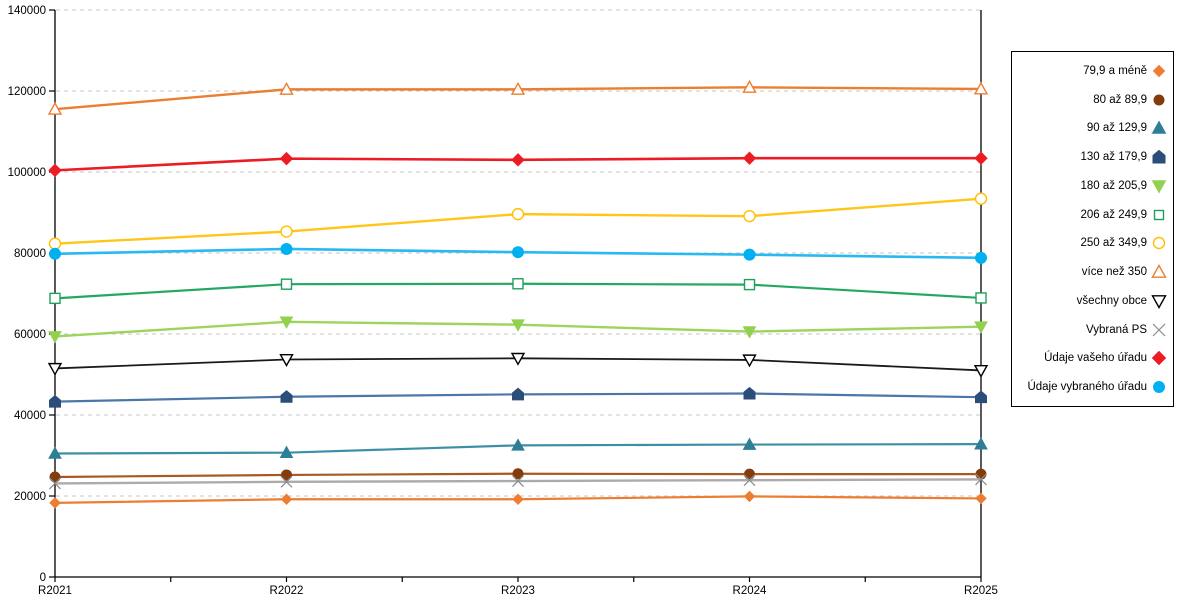 The image size is (1200, 600). I want to click on y-axis-label: 20000, so click(30, 497).